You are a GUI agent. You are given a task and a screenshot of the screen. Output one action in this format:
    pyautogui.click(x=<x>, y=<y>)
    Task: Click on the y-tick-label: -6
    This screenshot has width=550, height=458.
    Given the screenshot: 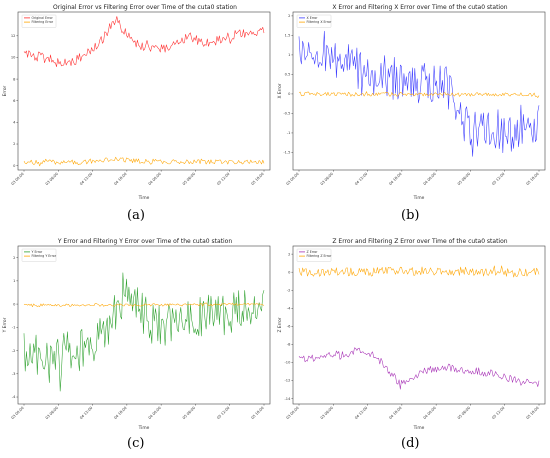 What is the action you would take?
    pyautogui.click(x=289, y=327)
    